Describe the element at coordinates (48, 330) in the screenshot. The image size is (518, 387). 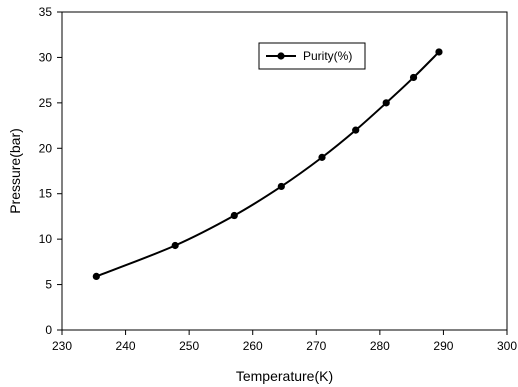
I see `y-tick-label: 0` at that location.